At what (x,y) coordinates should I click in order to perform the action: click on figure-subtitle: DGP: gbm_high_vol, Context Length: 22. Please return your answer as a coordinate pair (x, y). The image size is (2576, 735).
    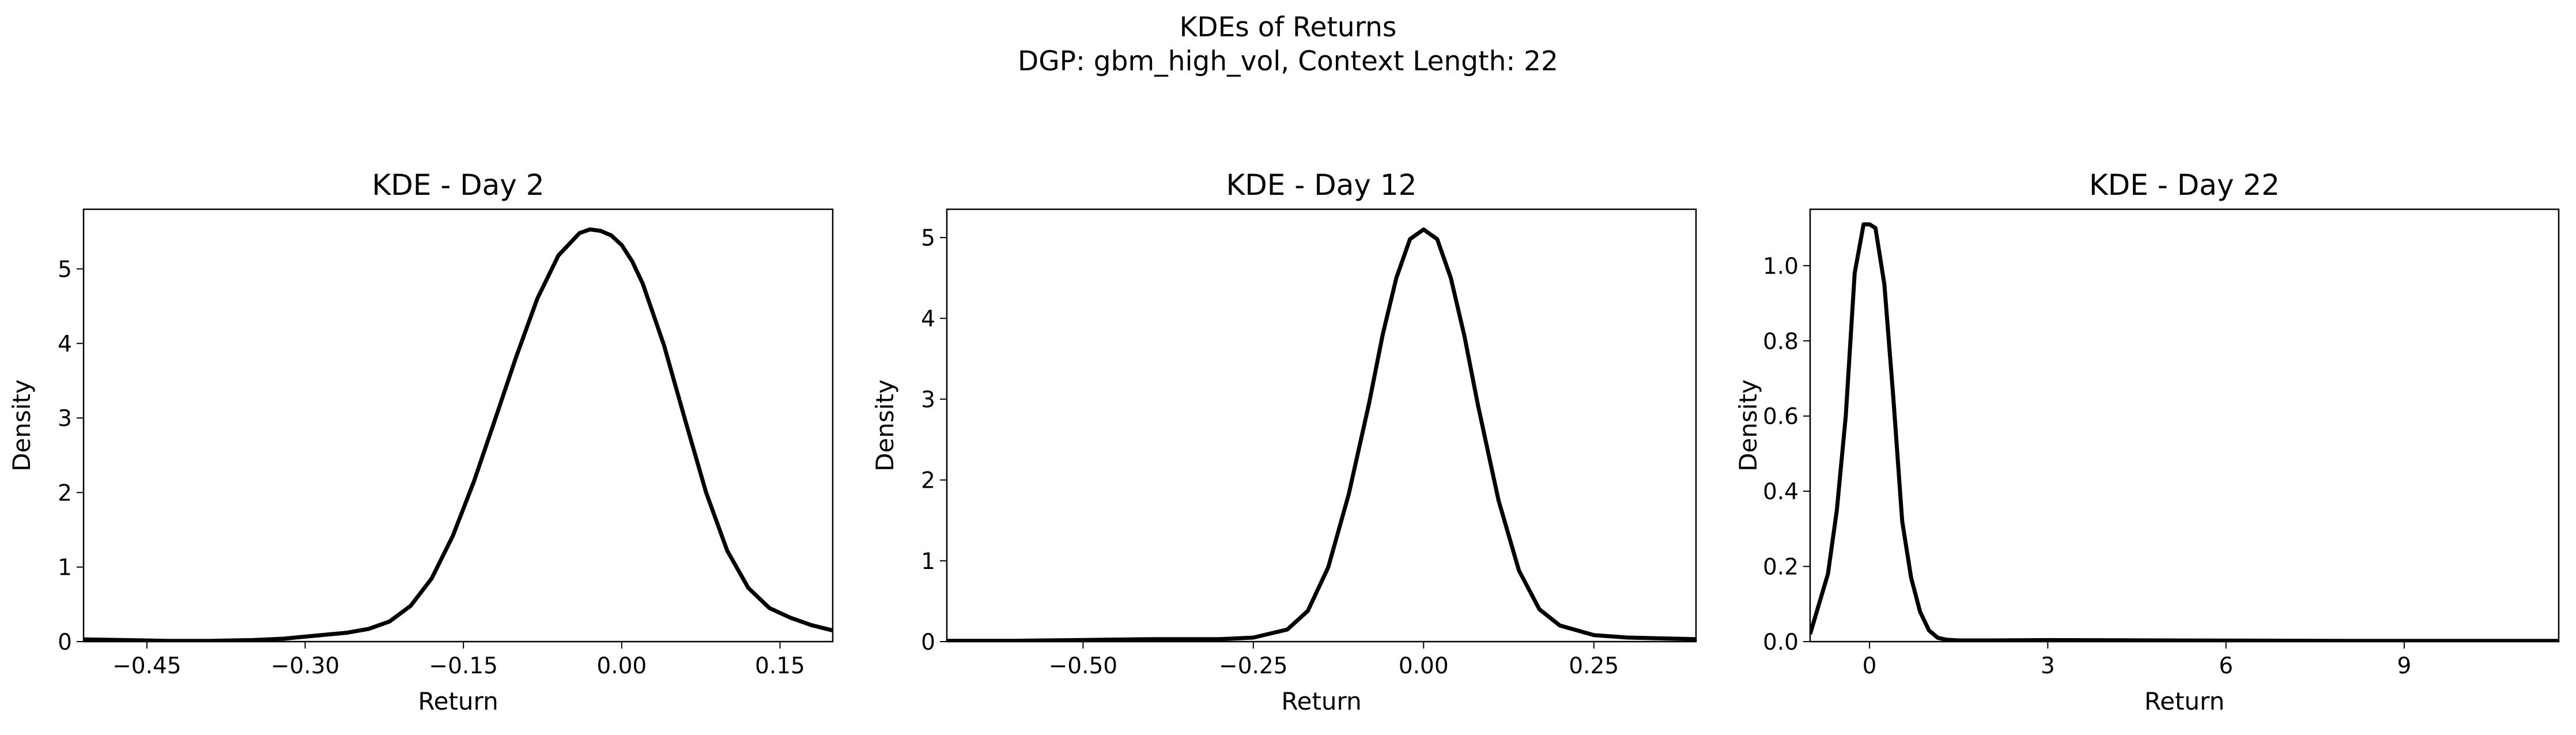
    Looking at the image, I should click on (1288, 61).